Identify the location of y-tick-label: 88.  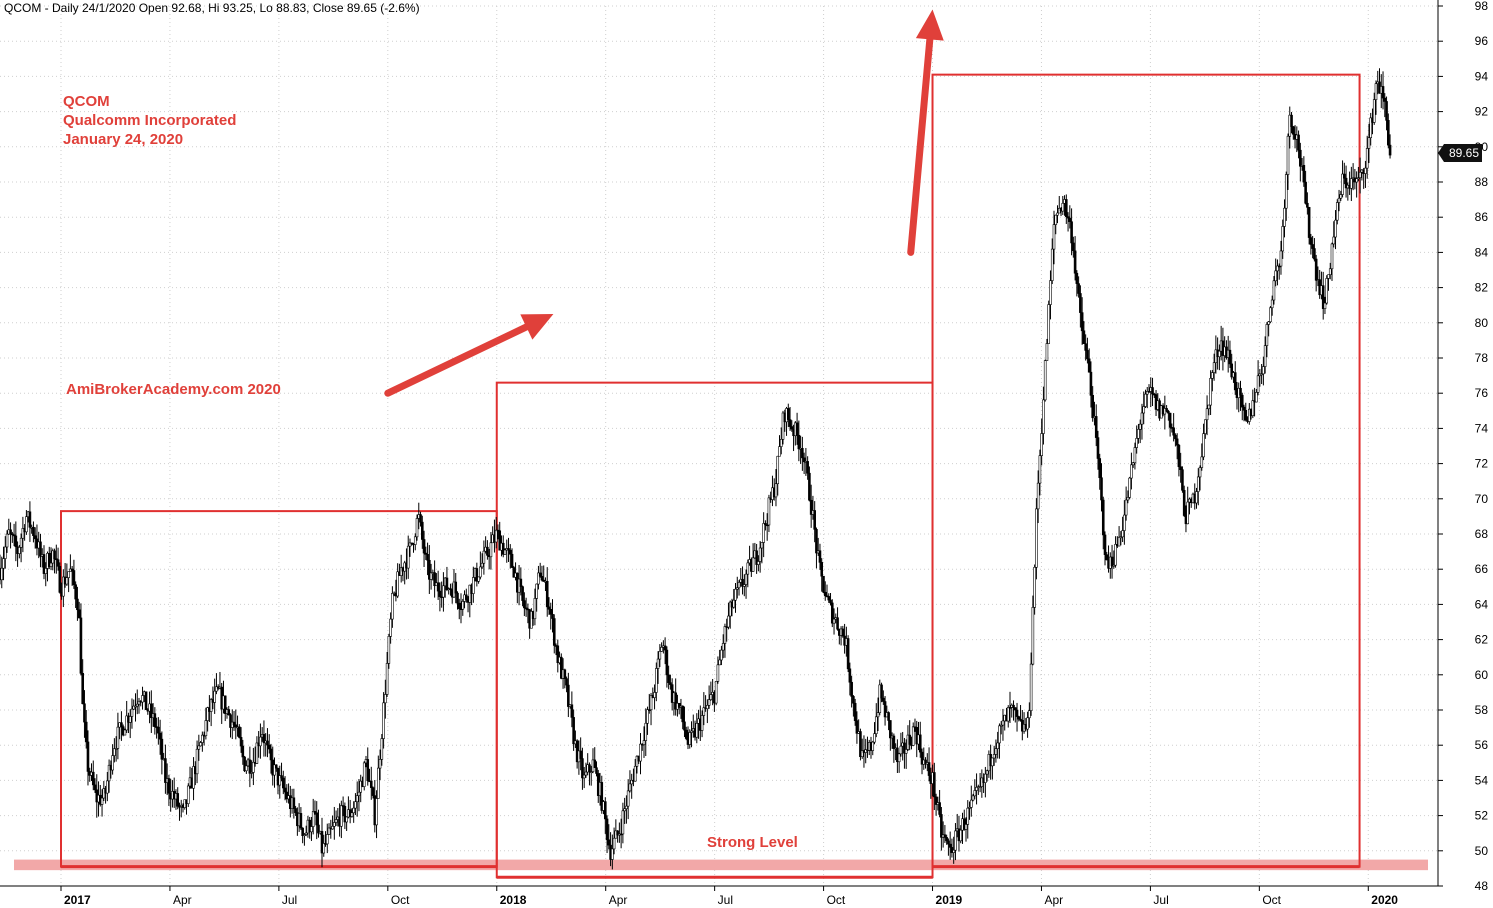
(1482, 182).